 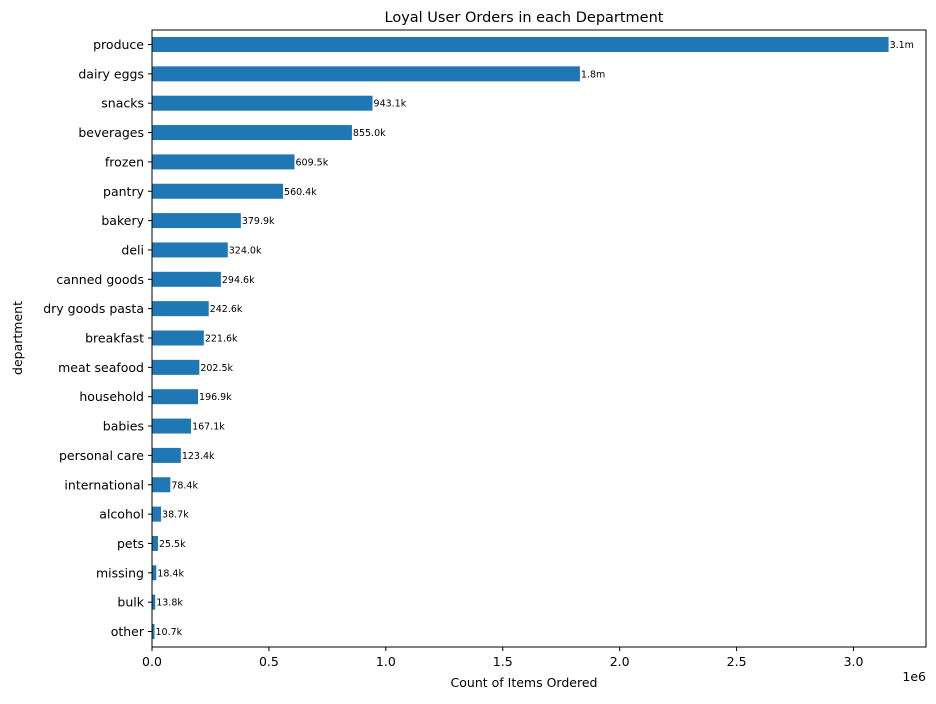 I want to click on x-tick-label: 0.5, so click(x=269, y=661).